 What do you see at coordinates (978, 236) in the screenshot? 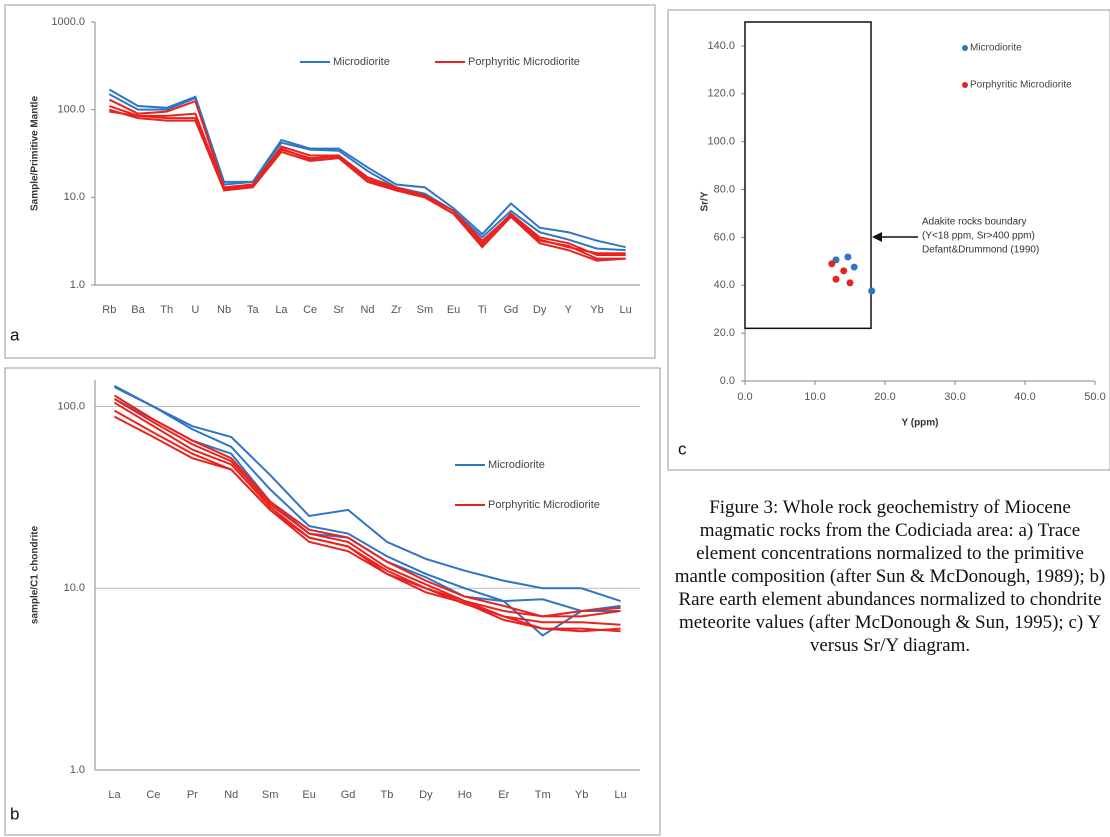
I see `annotation: (Y<18 ppm, Sr>400 ppm)` at bounding box center [978, 236].